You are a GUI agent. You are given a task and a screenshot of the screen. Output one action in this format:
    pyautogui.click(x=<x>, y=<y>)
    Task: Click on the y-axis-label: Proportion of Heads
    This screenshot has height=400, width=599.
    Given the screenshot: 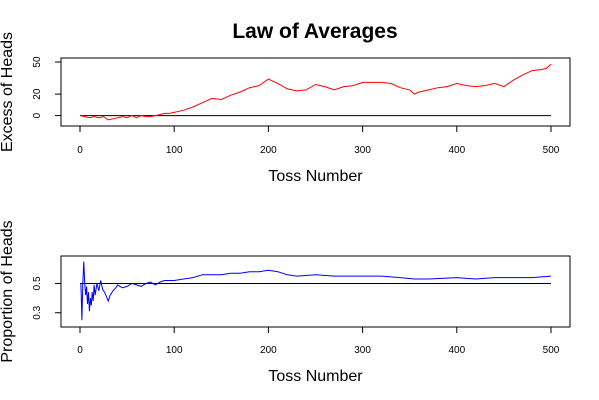 What is the action you would take?
    pyautogui.click(x=8, y=291)
    